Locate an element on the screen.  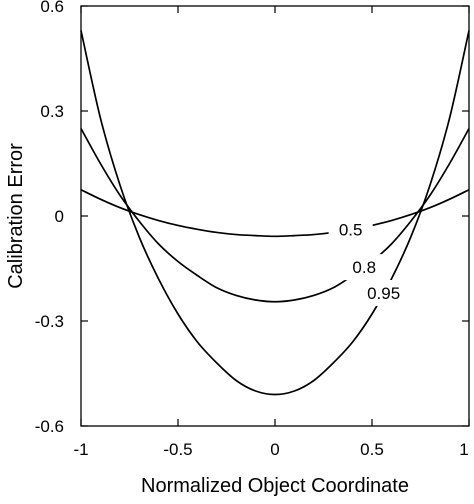
curve-label-0-8: 0.8 is located at coordinates (364, 267).